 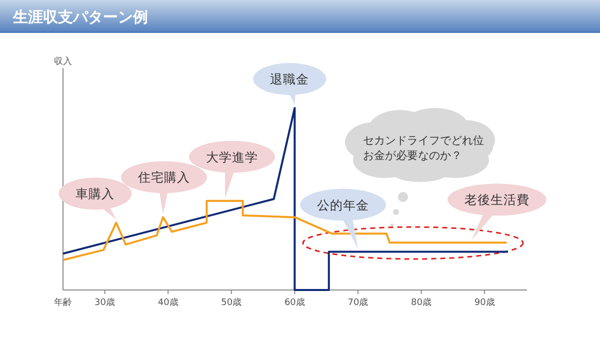 I want to click on x-tick-label: 80歳, so click(x=421, y=302).